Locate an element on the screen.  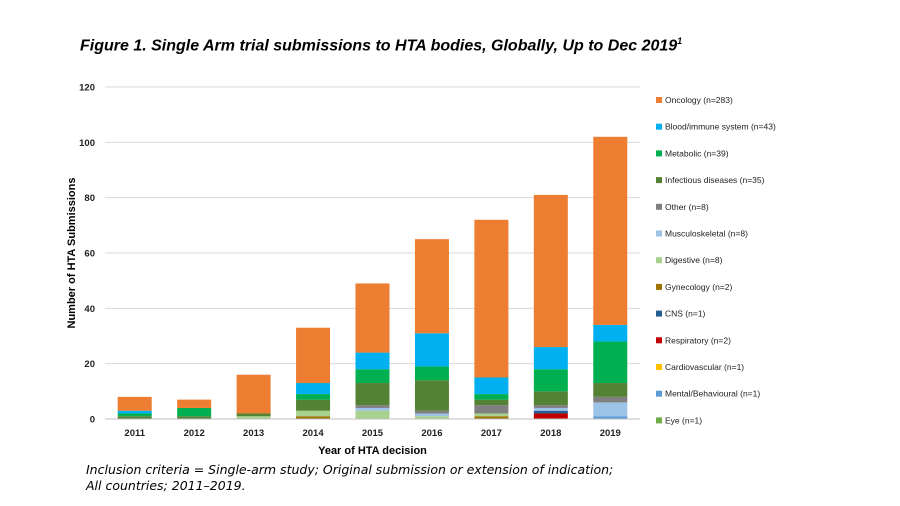
y-axis-label: Number of HTA Submissions is located at coordinates (72, 253).